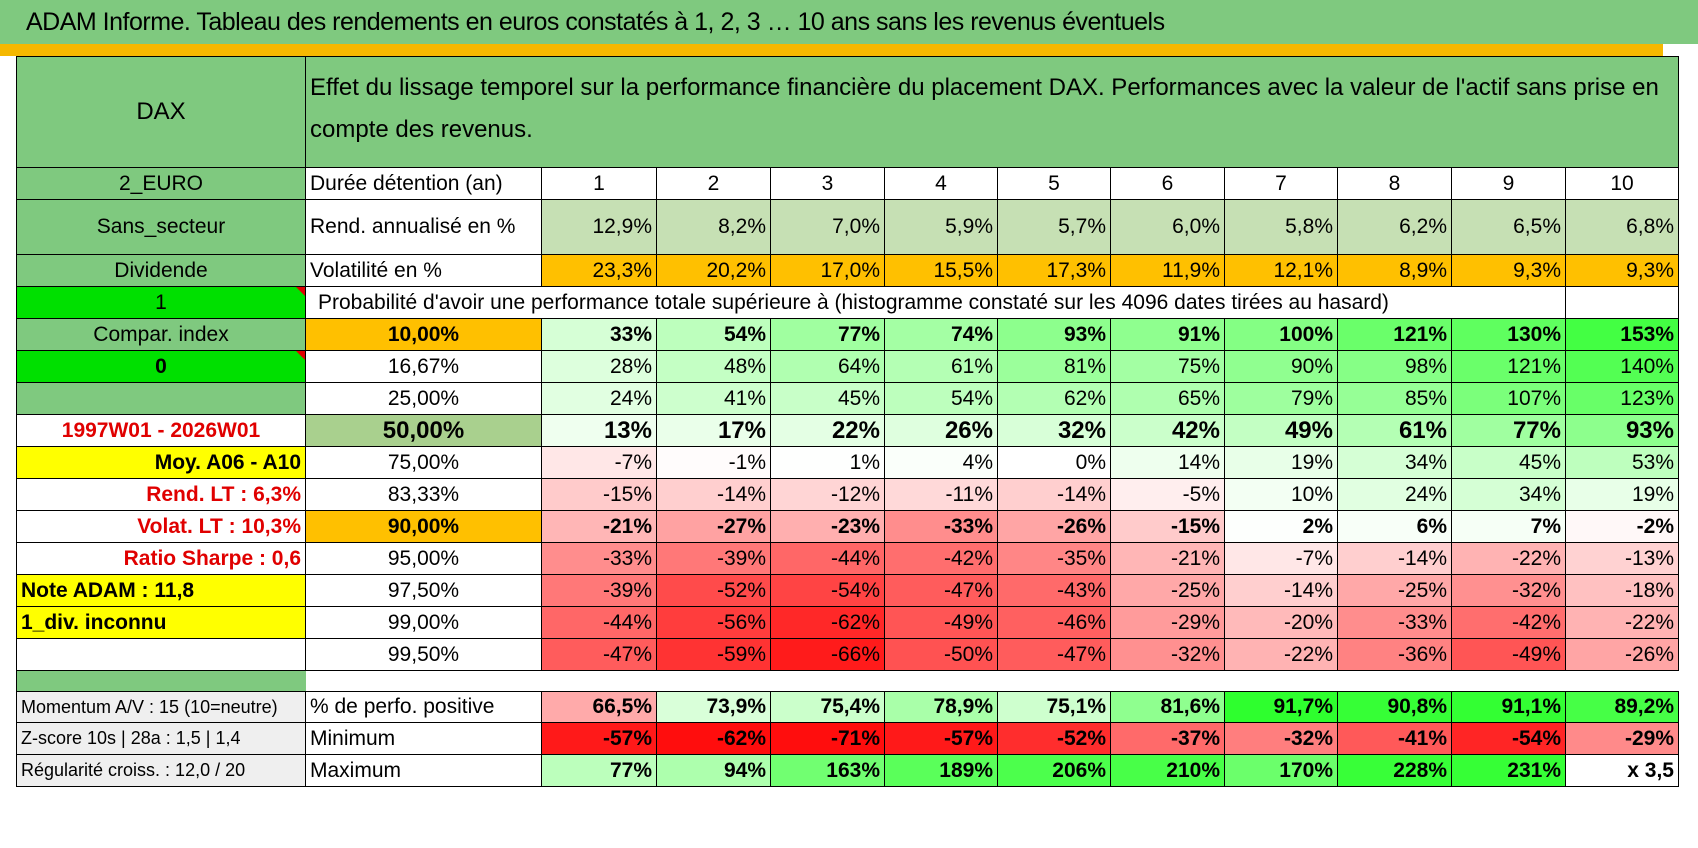 This screenshot has width=1698, height=848. I want to click on annualized-return-y2: 8,2%, so click(714, 227).